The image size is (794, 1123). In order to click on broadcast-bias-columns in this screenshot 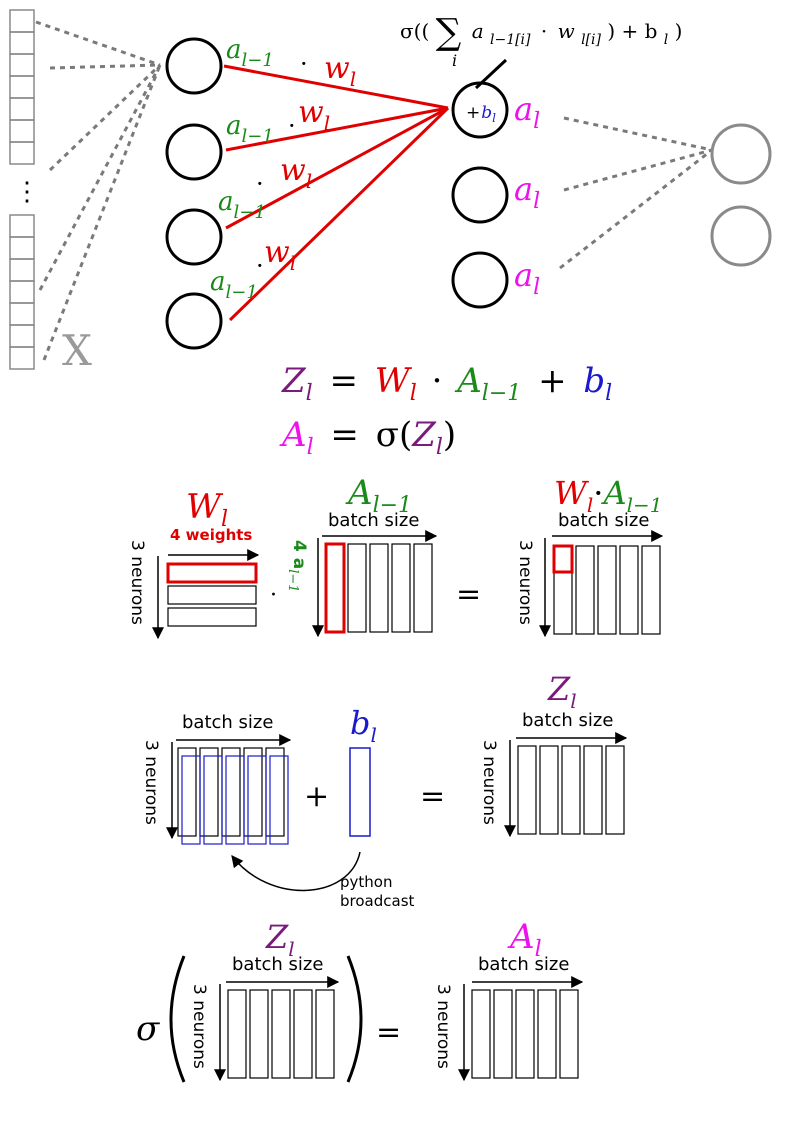, I will do `click(235, 800)`.